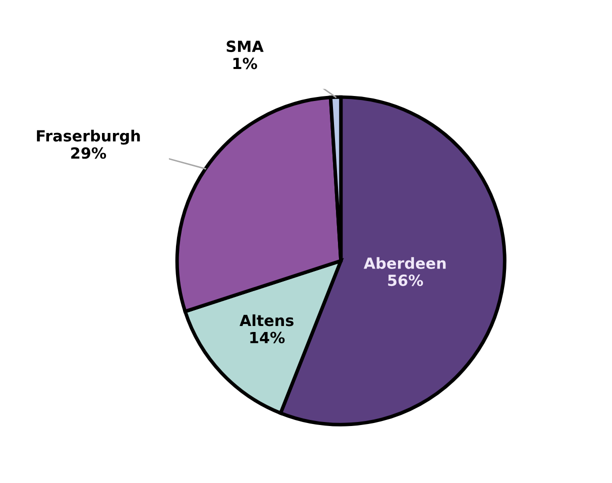 The image size is (612, 483). I want to click on slice-label: SMA, so click(245, 46).